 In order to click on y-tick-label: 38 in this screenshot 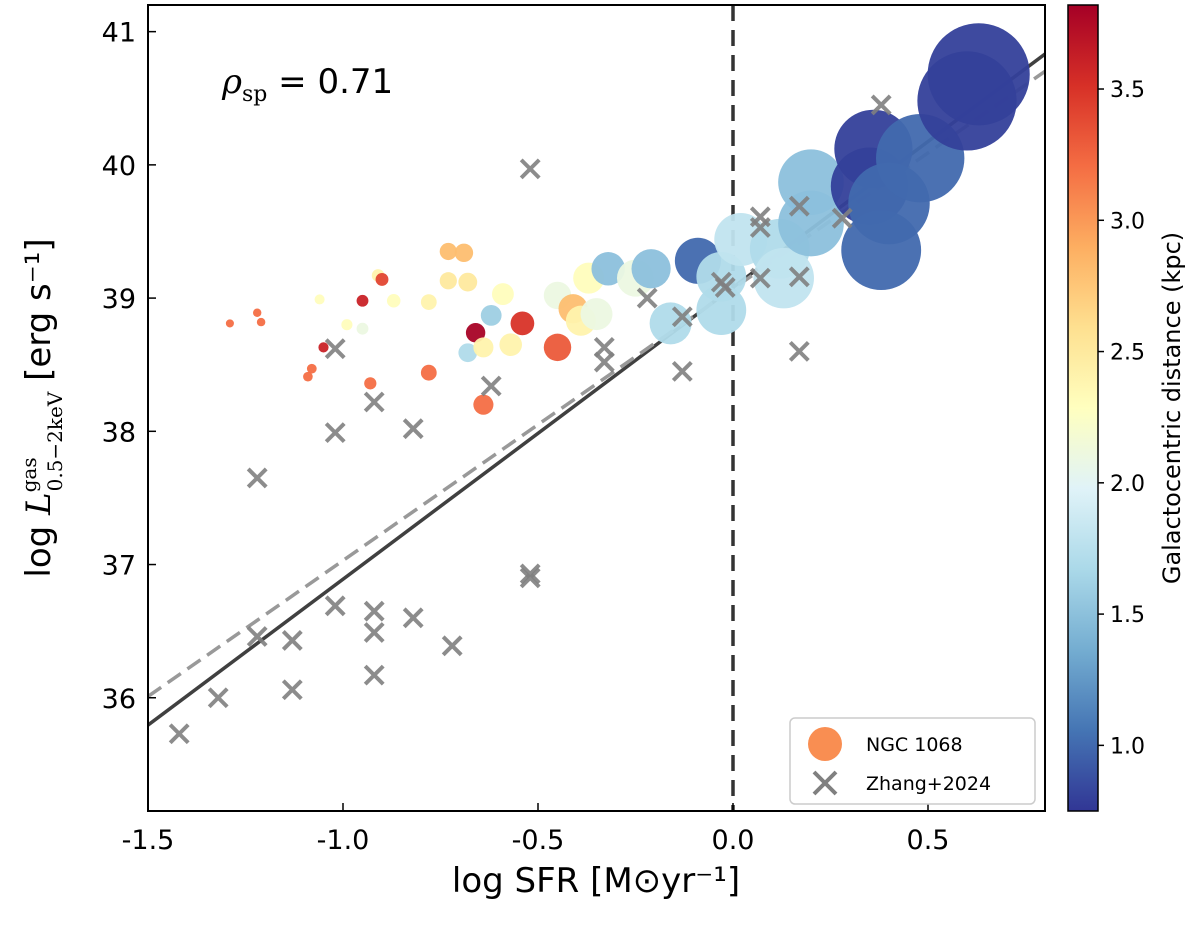, I will do `click(119, 432)`.